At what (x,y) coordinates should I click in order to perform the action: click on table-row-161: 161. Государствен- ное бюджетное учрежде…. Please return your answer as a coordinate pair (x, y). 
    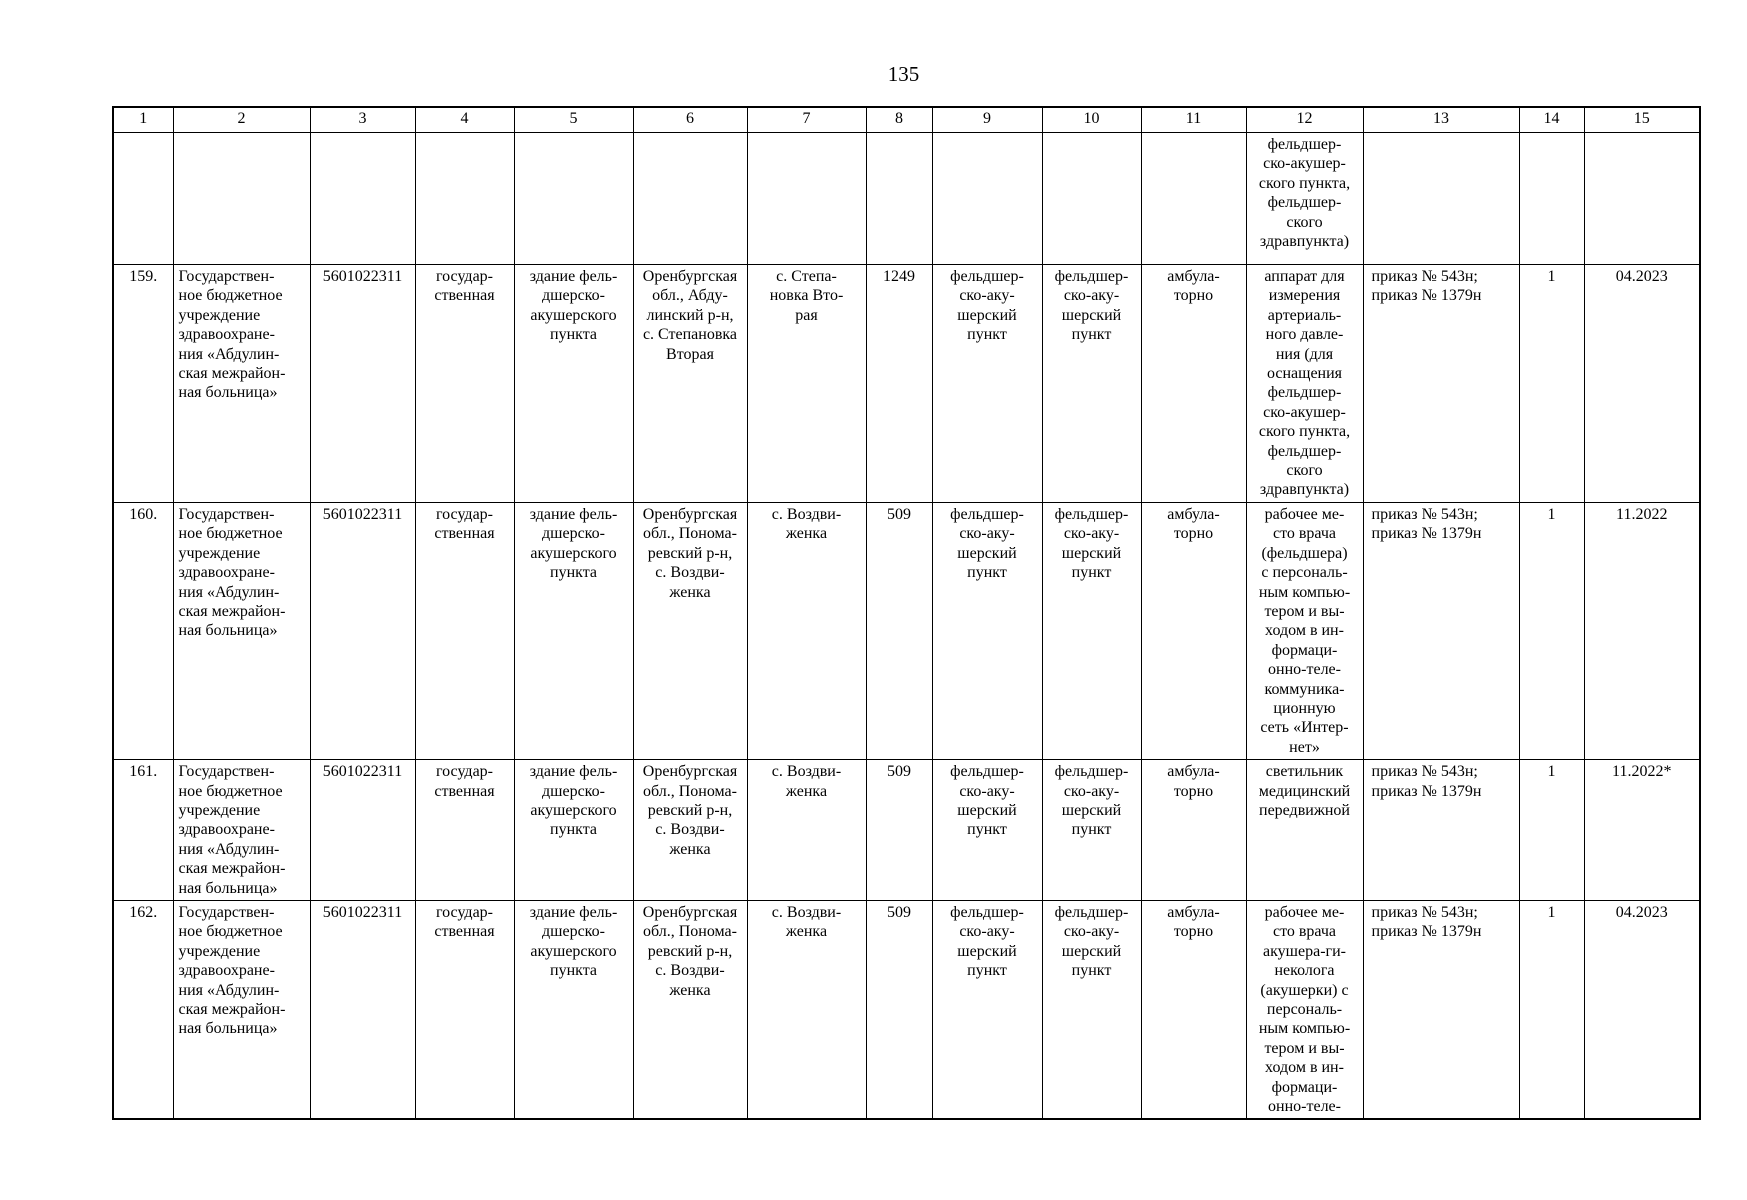
    Looking at the image, I should click on (906, 830).